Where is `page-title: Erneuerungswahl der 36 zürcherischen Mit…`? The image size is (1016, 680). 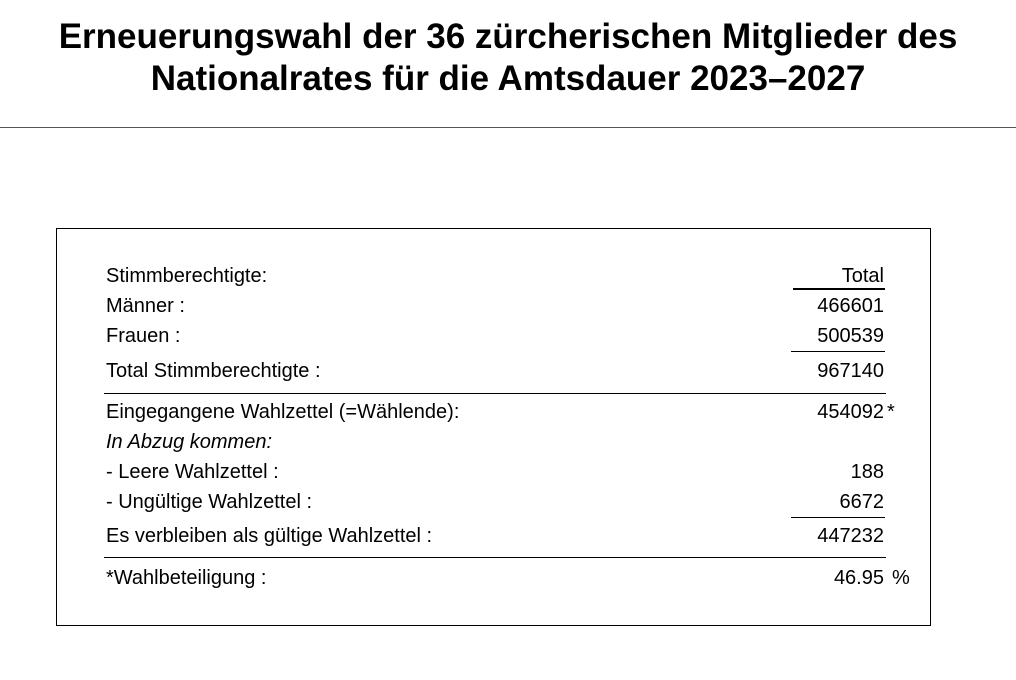
page-title: Erneuerungswahl der 36 zürcherischen Mit… is located at coordinates (508, 58).